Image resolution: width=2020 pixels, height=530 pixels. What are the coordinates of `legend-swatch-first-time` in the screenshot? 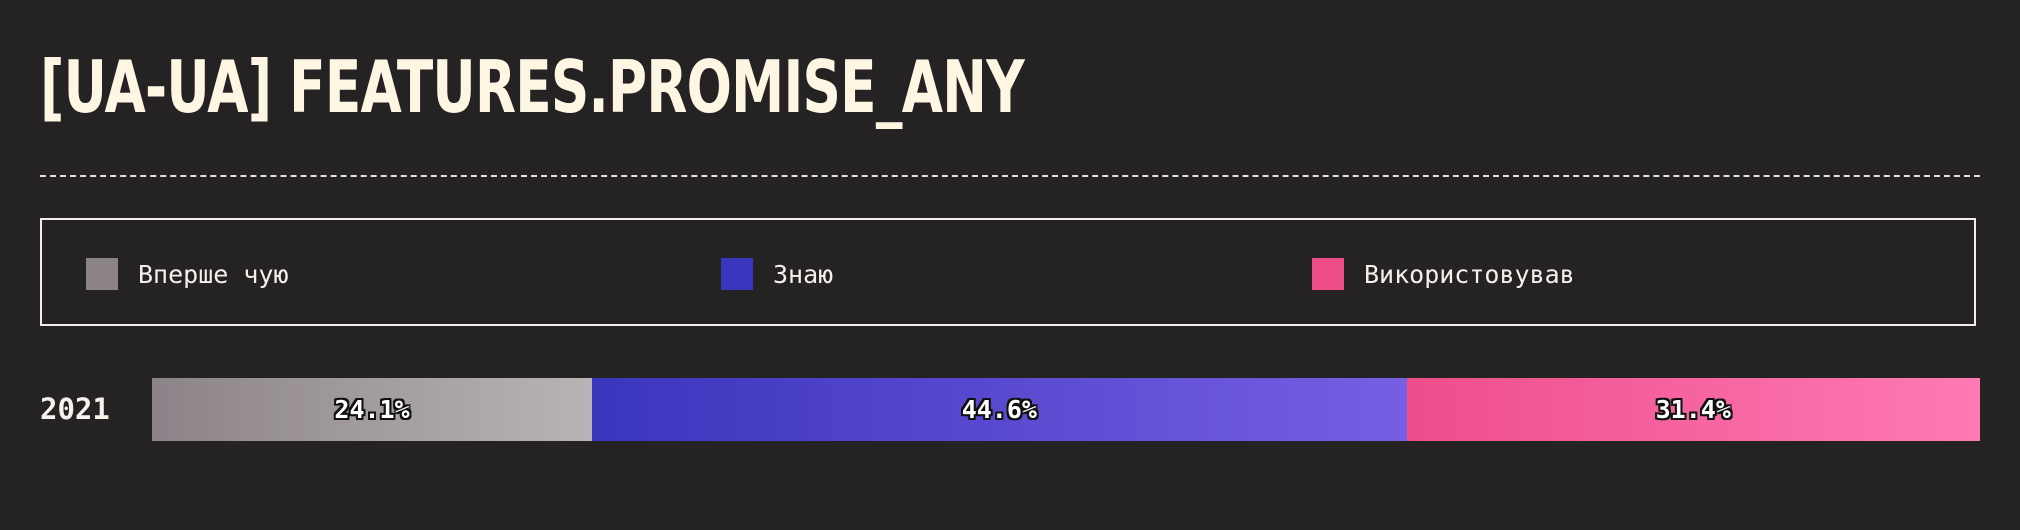 It's located at (102, 274).